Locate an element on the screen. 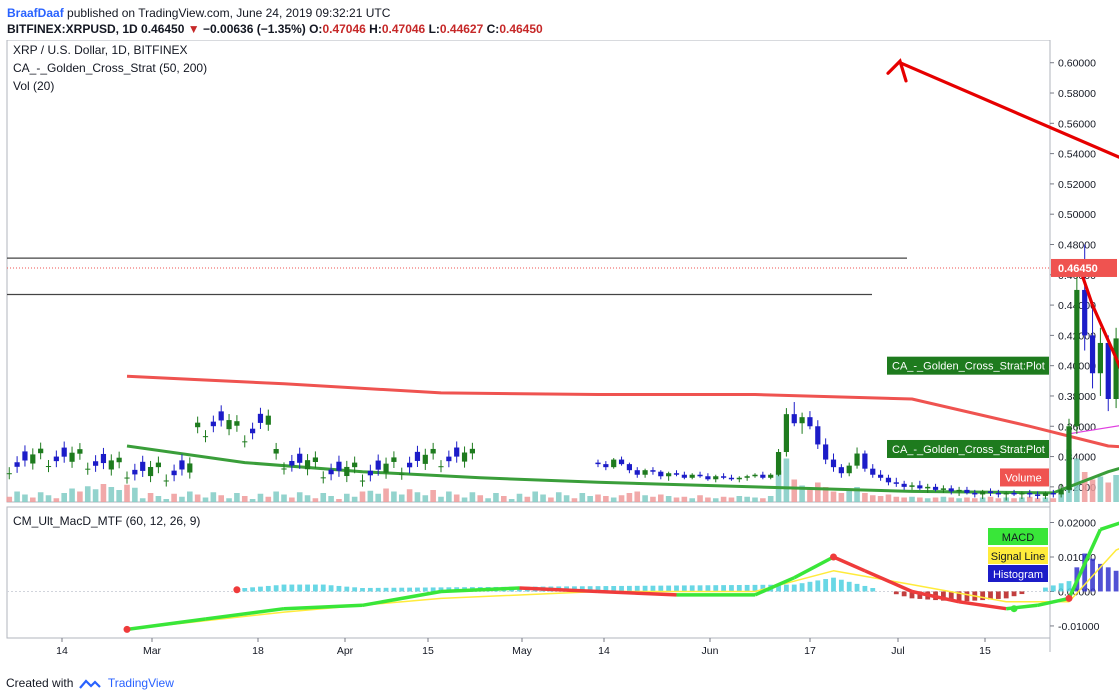 The image size is (1119, 700). strategy-plot-label-lower-bg is located at coordinates (968, 448).